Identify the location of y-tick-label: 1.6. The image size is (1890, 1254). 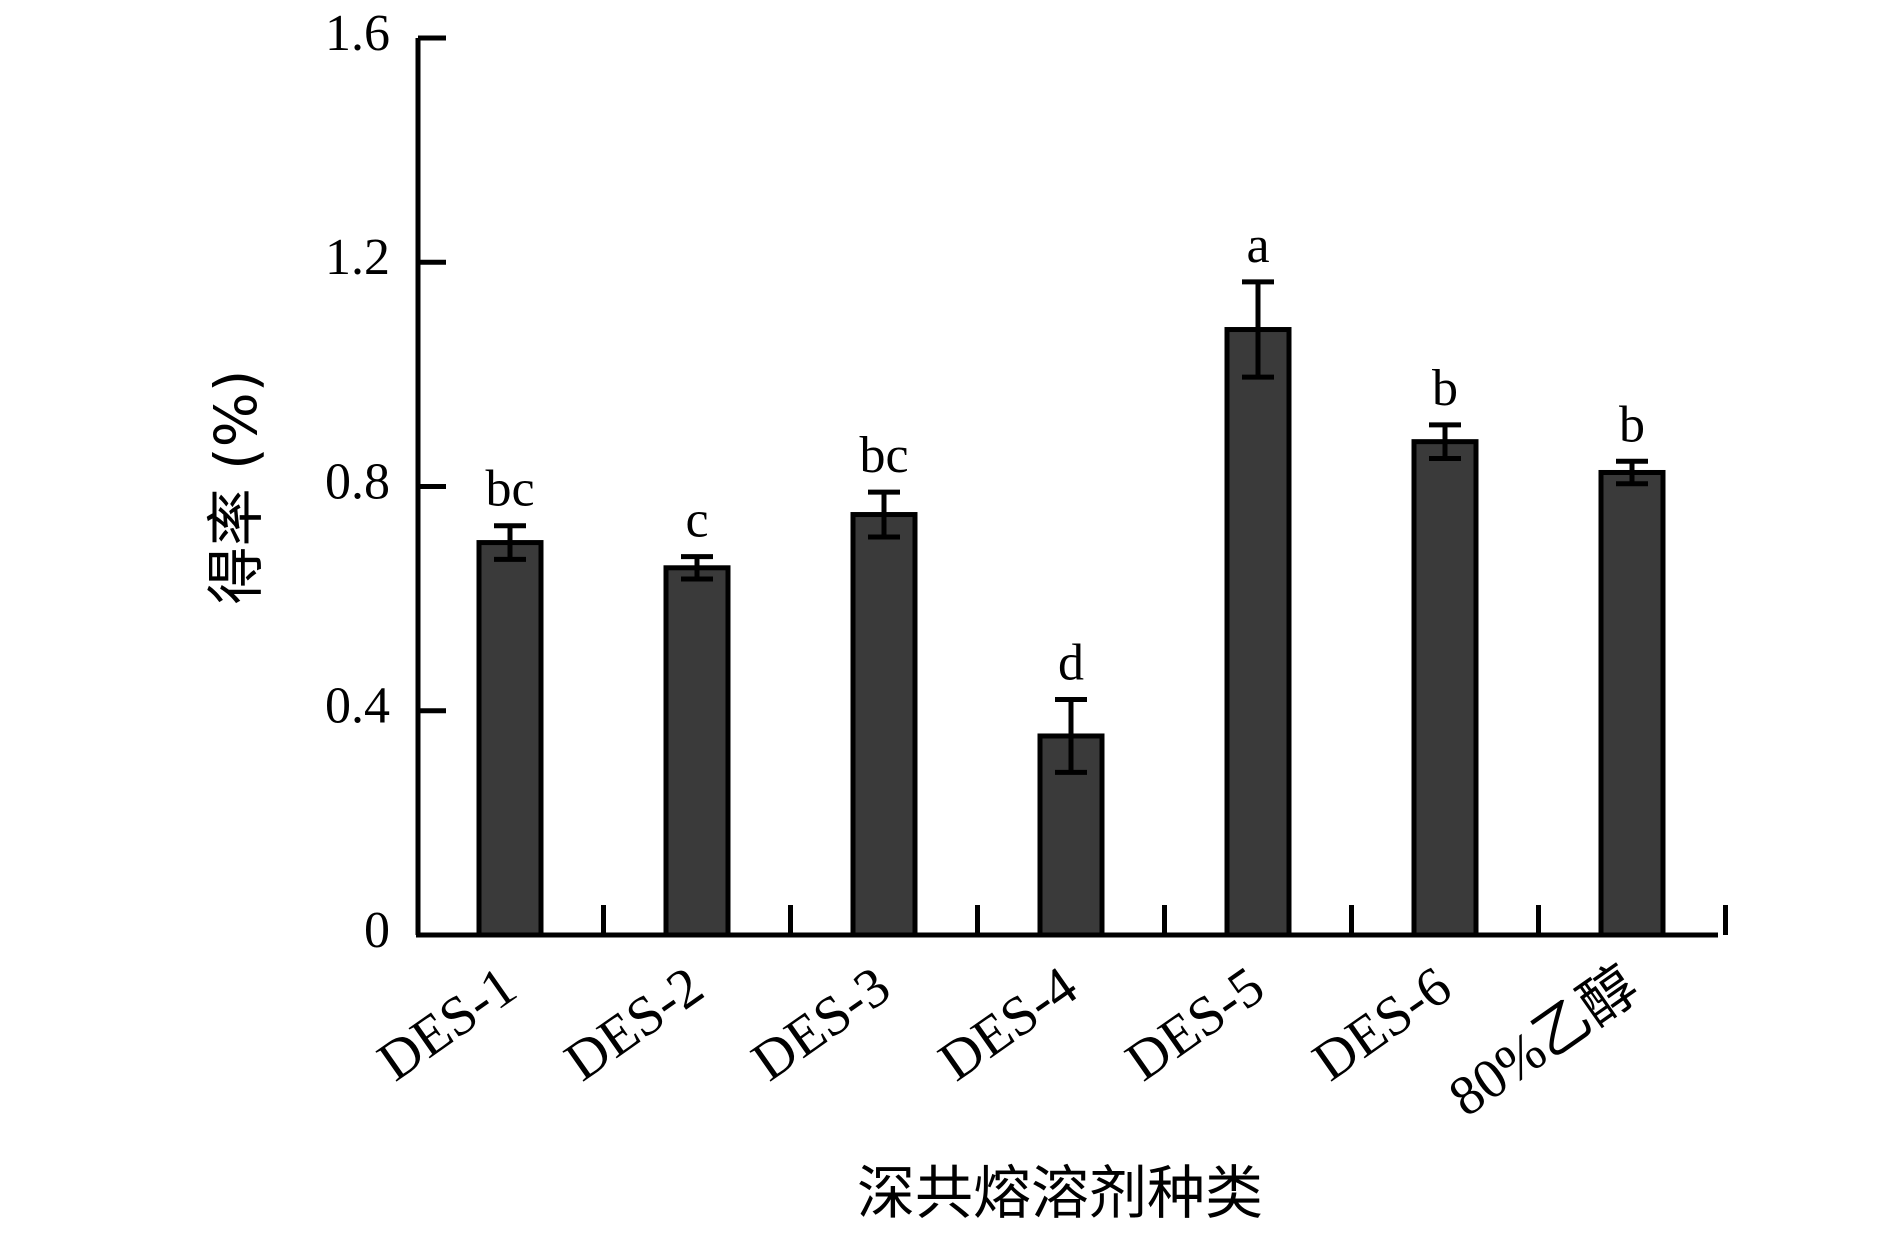
(357, 33).